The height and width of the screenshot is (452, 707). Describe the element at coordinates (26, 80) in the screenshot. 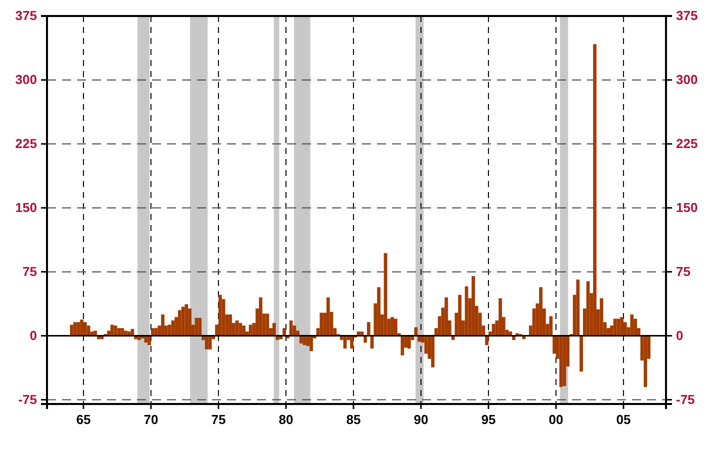

I see `y-tick-label: 300` at that location.